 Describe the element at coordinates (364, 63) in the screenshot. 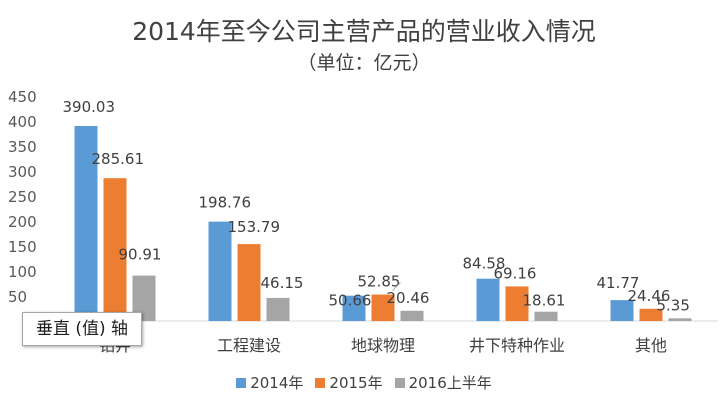

I see `chart-subtitle: （单位：亿元）` at that location.